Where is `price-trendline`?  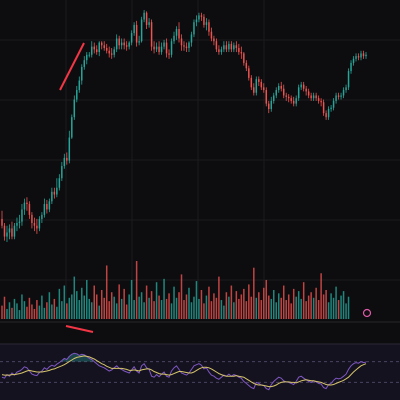 price-trendline is located at coordinates (72, 66).